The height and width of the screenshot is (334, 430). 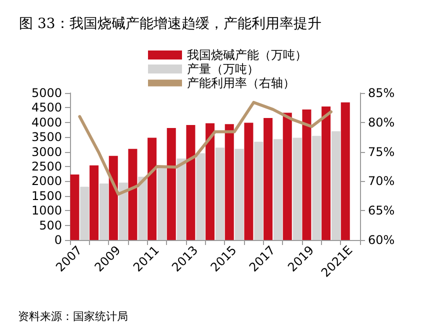 What do you see at coordinates (381, 151) in the screenshot?
I see `y2-tick-label: 75%` at bounding box center [381, 151].